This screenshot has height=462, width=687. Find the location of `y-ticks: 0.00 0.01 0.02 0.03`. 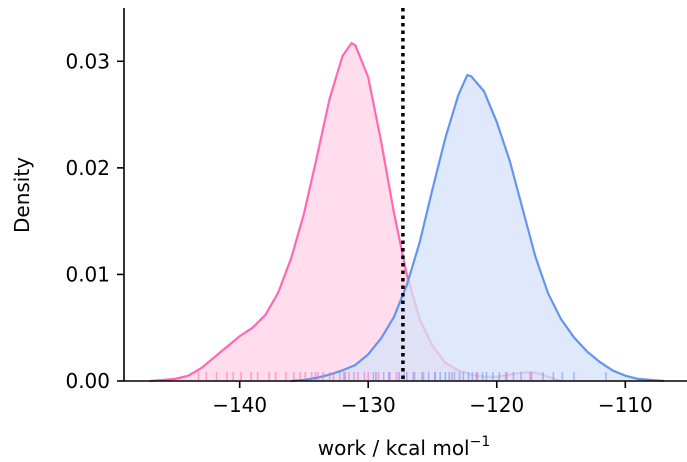

y-ticks: 0.00 0.01 0.02 0.03 is located at coordinates (94, 221).